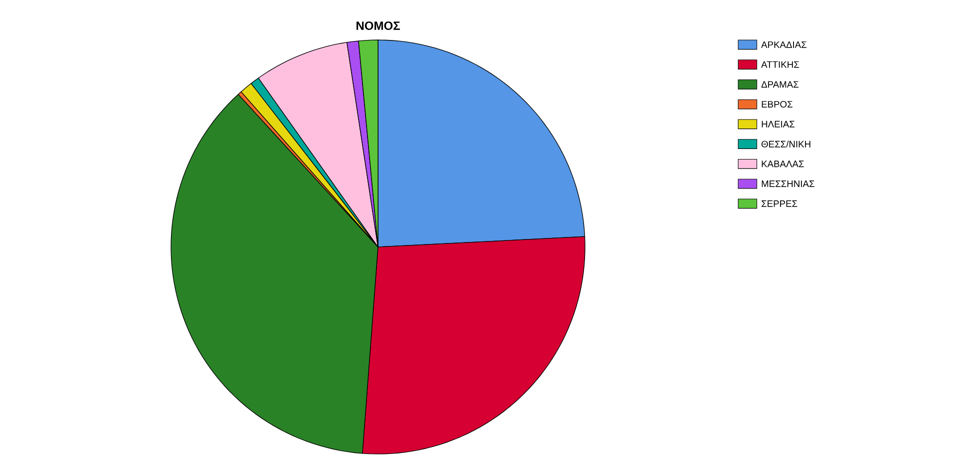 Image resolution: width=965 pixels, height=459 pixels. I want to click on legend-label: ΑΡΚΑΔΙΑΣ, so click(783, 44).